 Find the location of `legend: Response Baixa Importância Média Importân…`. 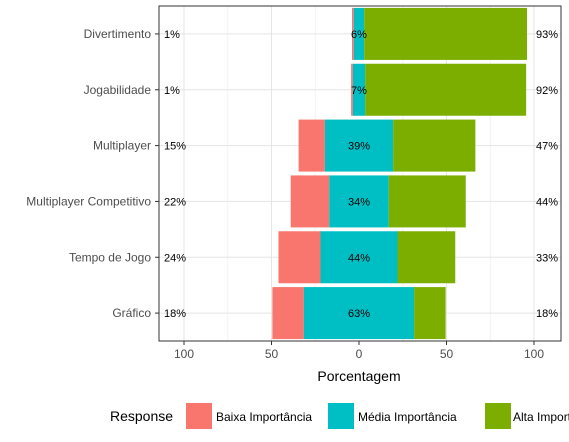

legend: Response Baixa Importância Média Importân… is located at coordinates (339, 416).